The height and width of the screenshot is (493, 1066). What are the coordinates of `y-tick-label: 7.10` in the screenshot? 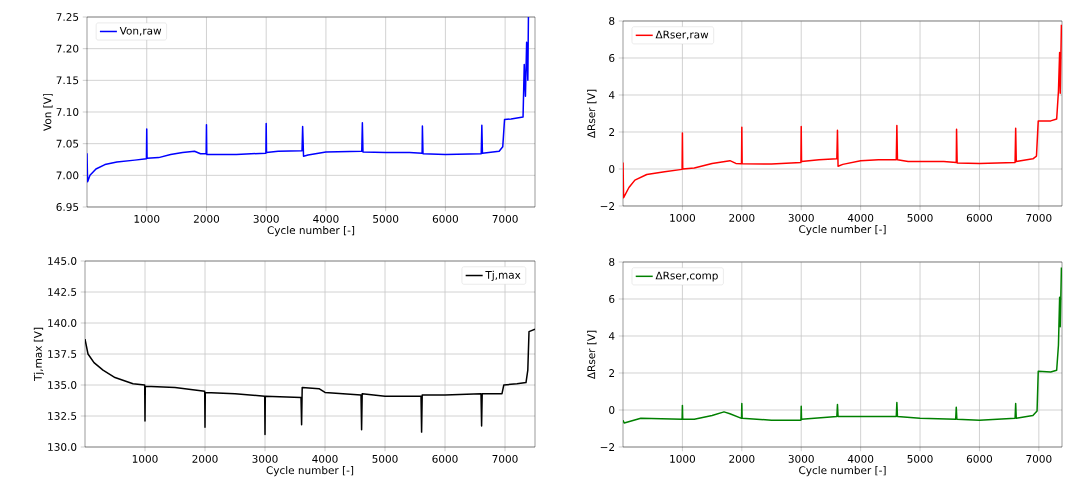 It's located at (67, 112).